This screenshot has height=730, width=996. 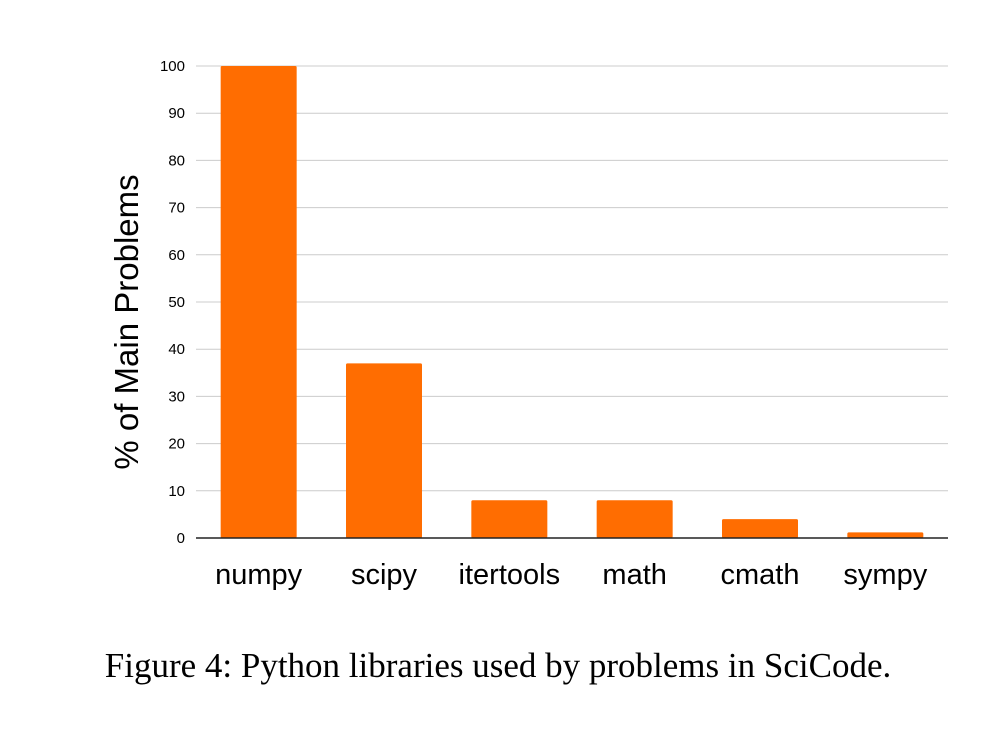 What do you see at coordinates (384, 575) in the screenshot?
I see `x-category-label: scipy` at bounding box center [384, 575].